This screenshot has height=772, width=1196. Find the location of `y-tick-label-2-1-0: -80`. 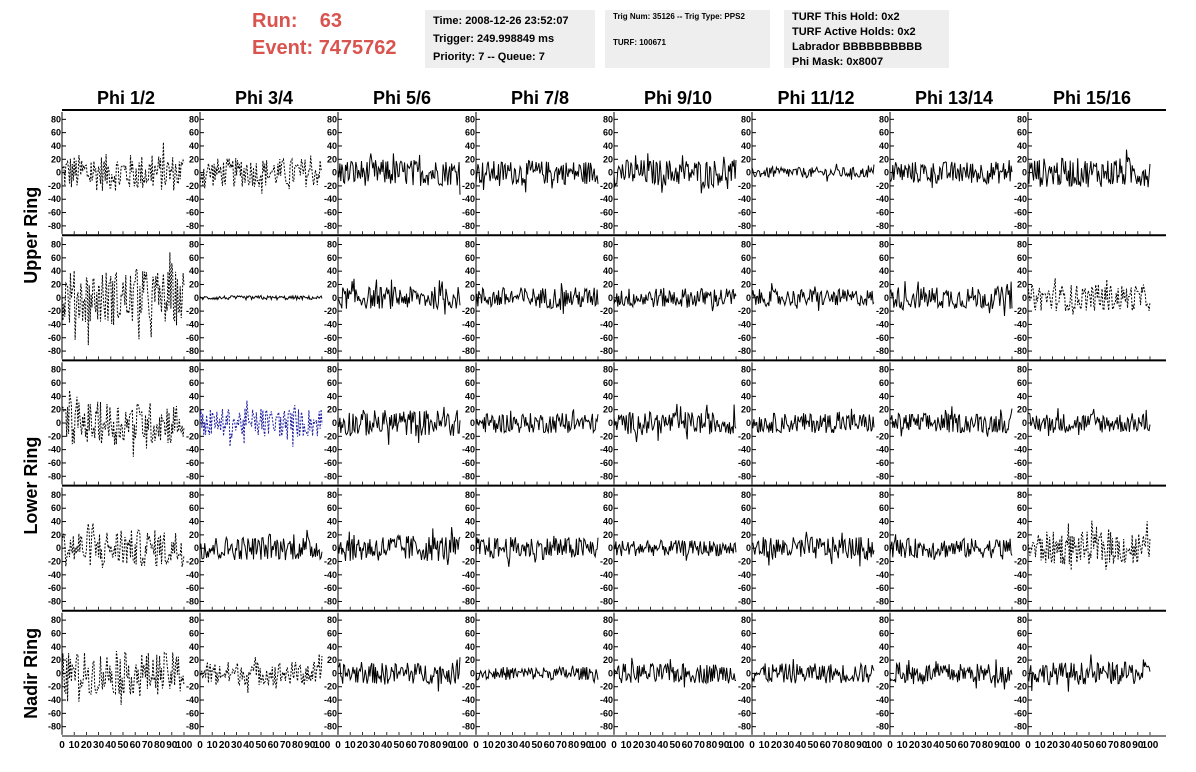

y-tick-label-2-1-0: -80 is located at coordinates (192, 476).